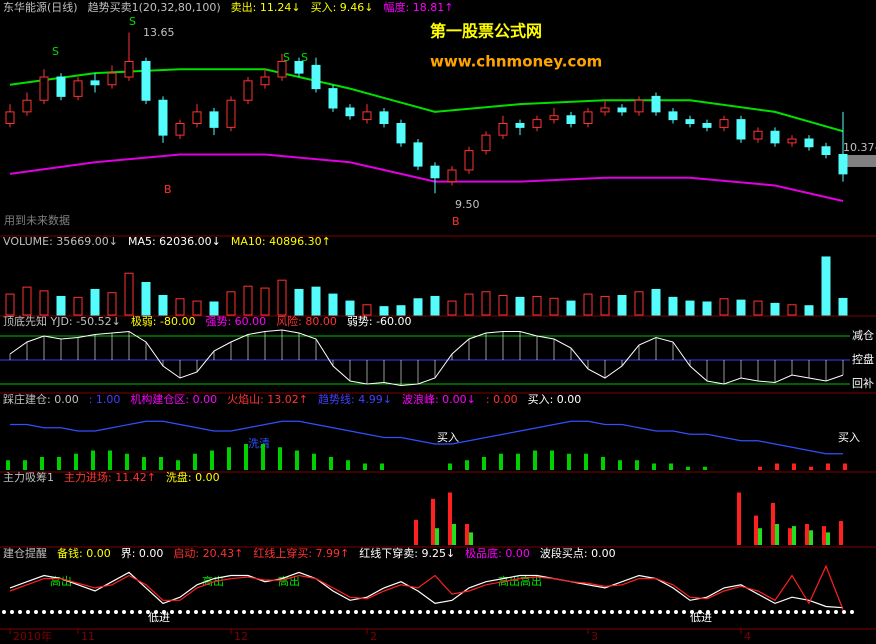  Describe the element at coordinates (342, 7) in the screenshot. I see `panel-header: 买入: 9.46↓` at that location.